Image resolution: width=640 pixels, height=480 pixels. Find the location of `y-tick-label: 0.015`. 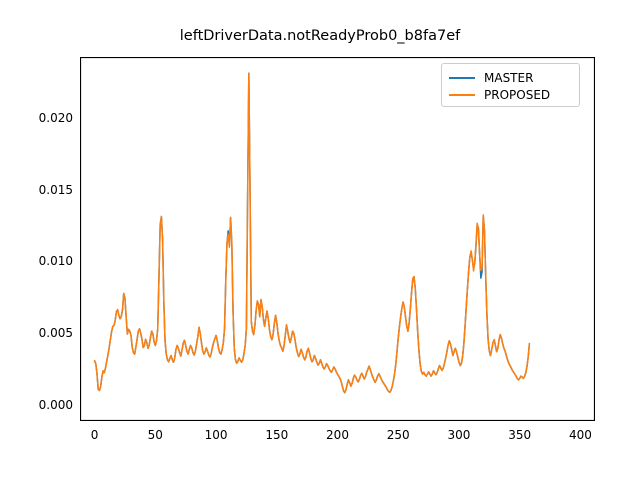

y-tick-label: 0.015 is located at coordinates (55, 189).